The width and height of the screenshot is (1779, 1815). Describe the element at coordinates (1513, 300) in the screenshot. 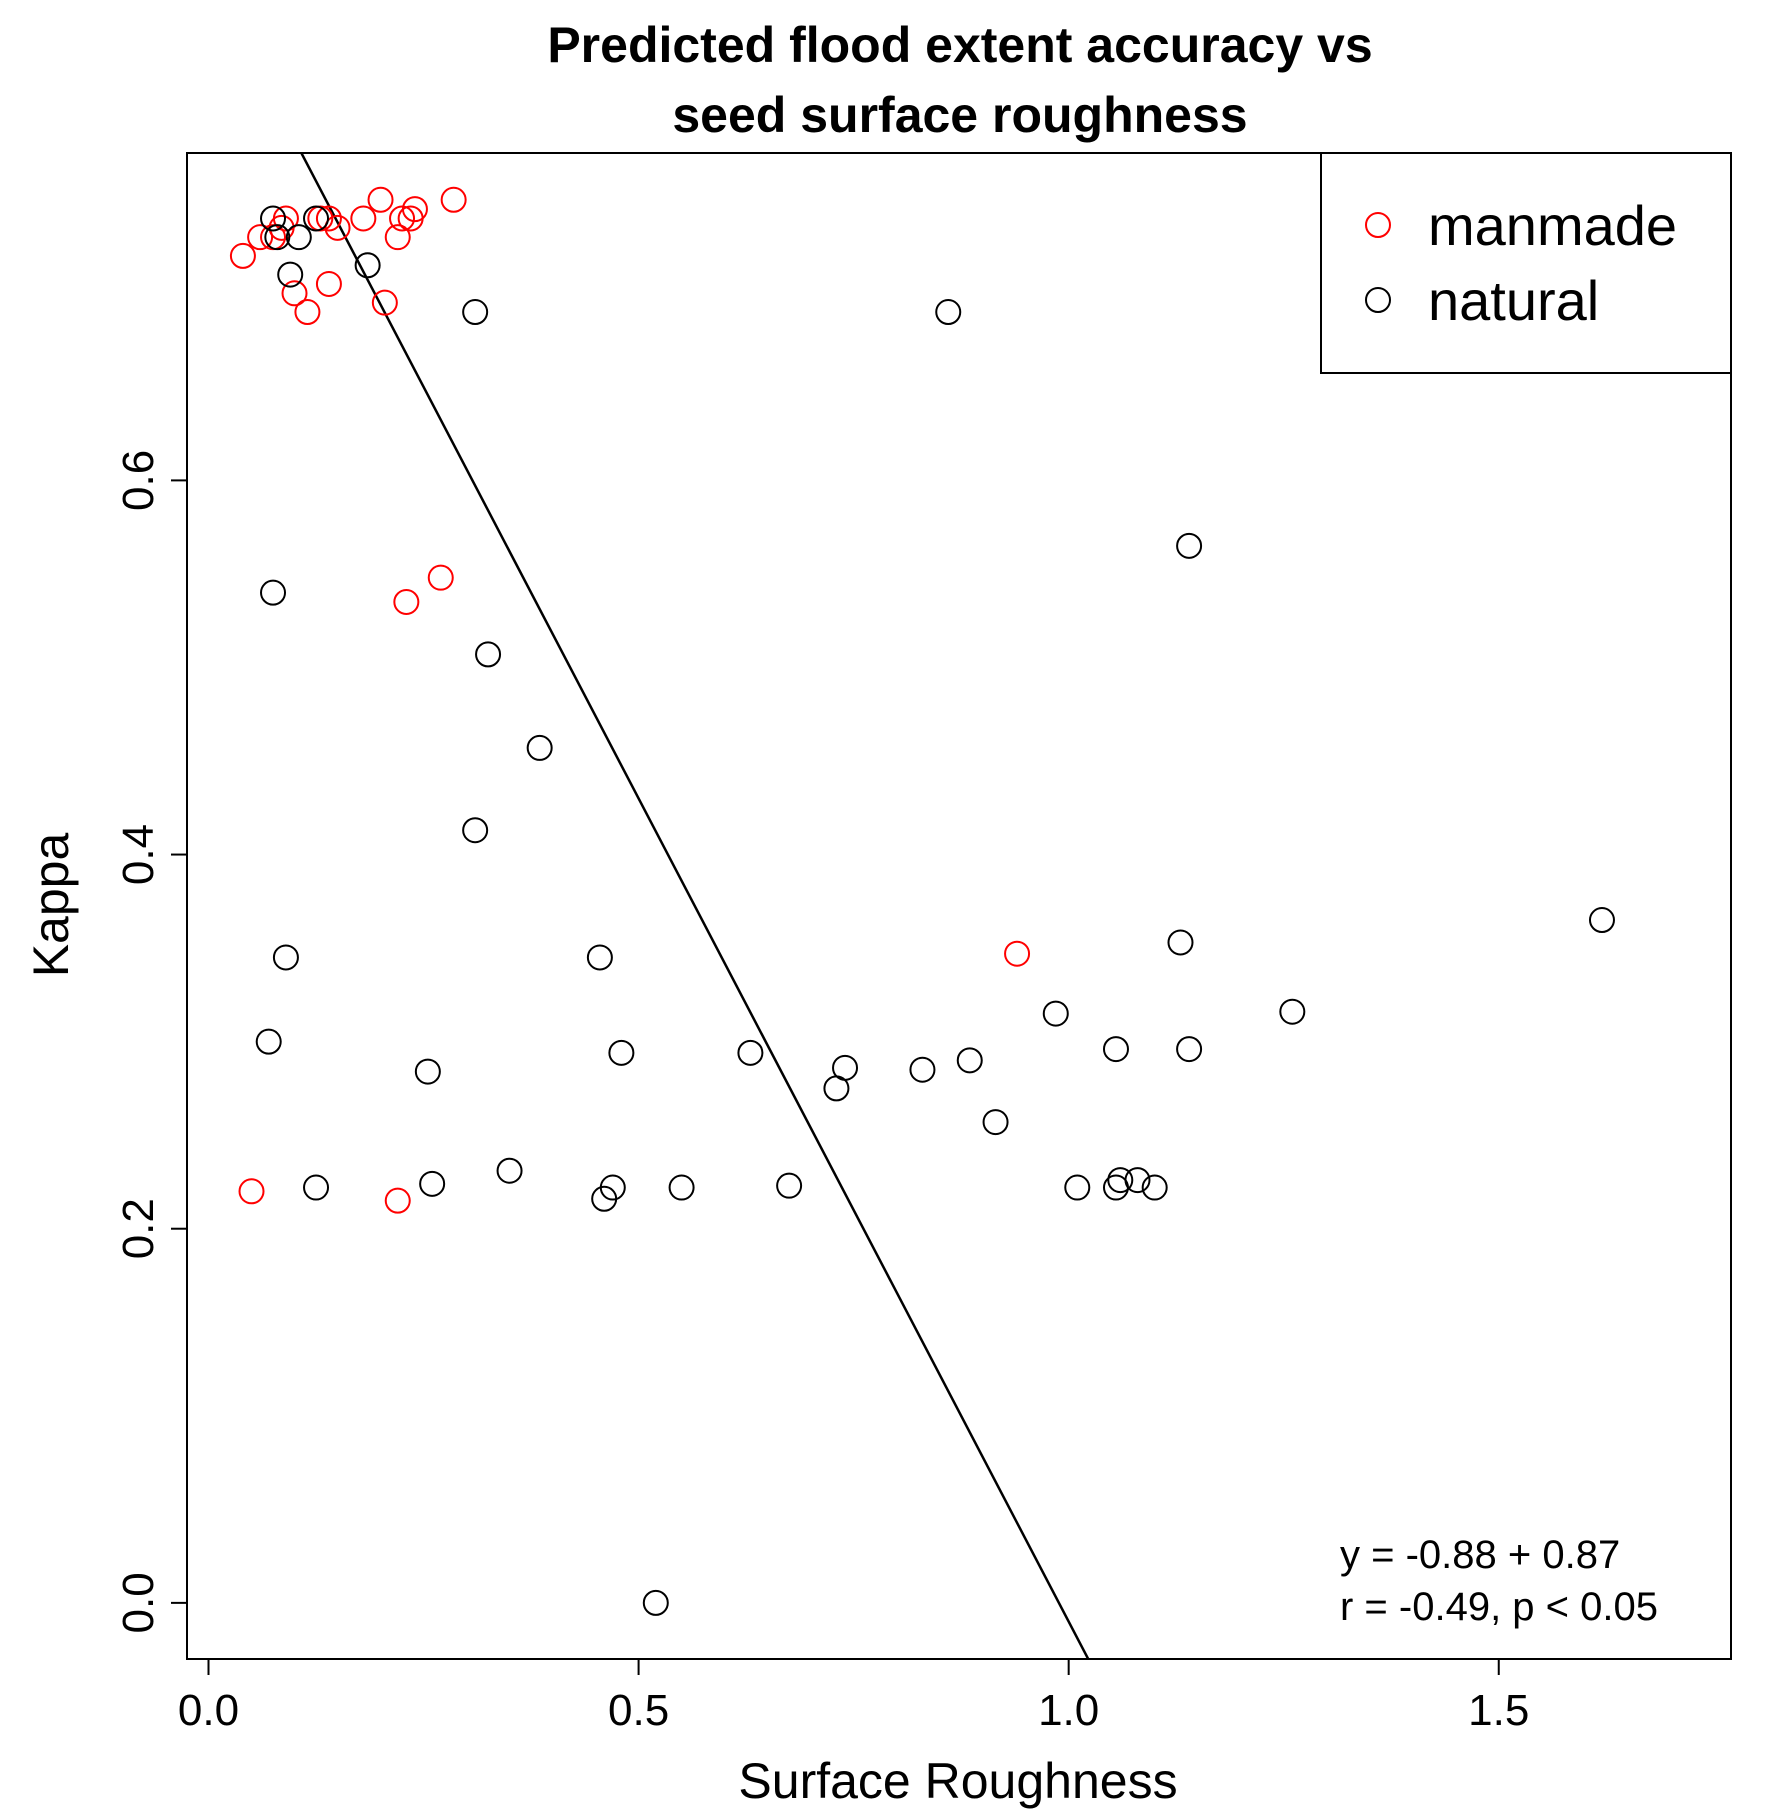

I see `legend-label-natural: natural` at that location.